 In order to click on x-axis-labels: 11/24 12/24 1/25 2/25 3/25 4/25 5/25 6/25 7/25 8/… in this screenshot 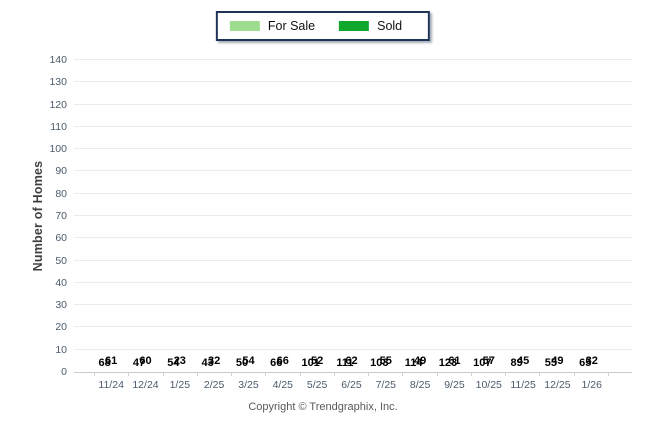, I will do `click(351, 385)`.